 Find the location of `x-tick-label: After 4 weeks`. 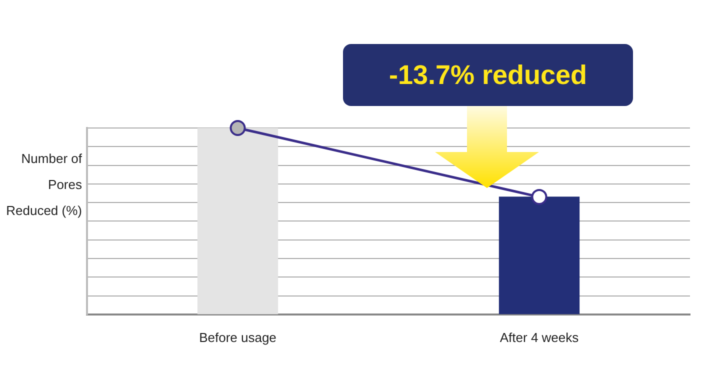

x-tick-label: After 4 weeks is located at coordinates (540, 337).